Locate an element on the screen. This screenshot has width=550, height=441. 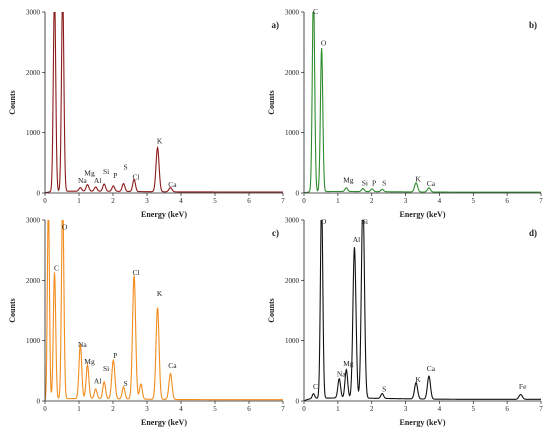
panel-b-y-tick-label: 3000 is located at coordinates (292, 13).